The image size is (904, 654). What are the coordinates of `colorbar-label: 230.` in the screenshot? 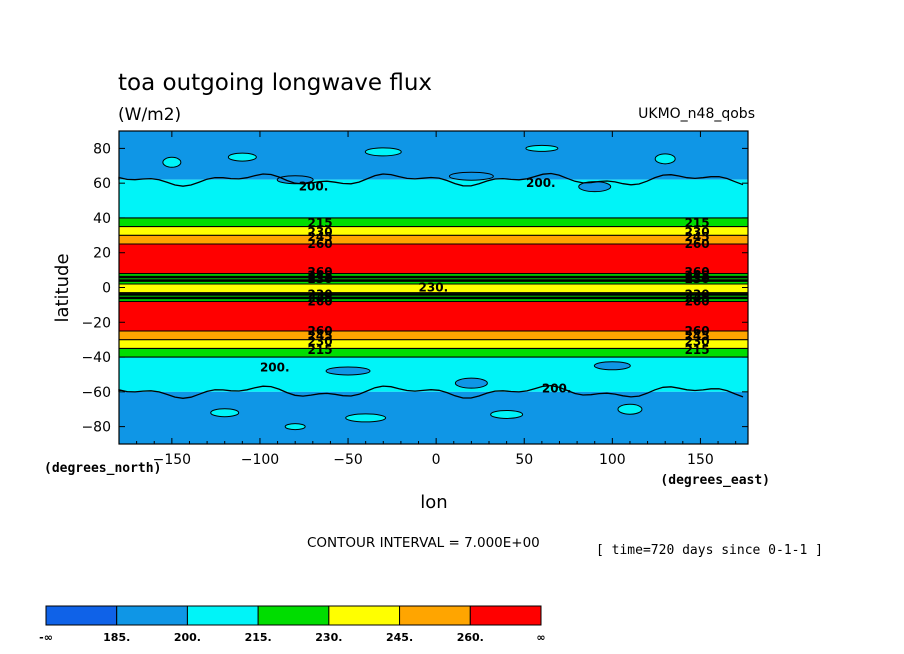 It's located at (328, 637).